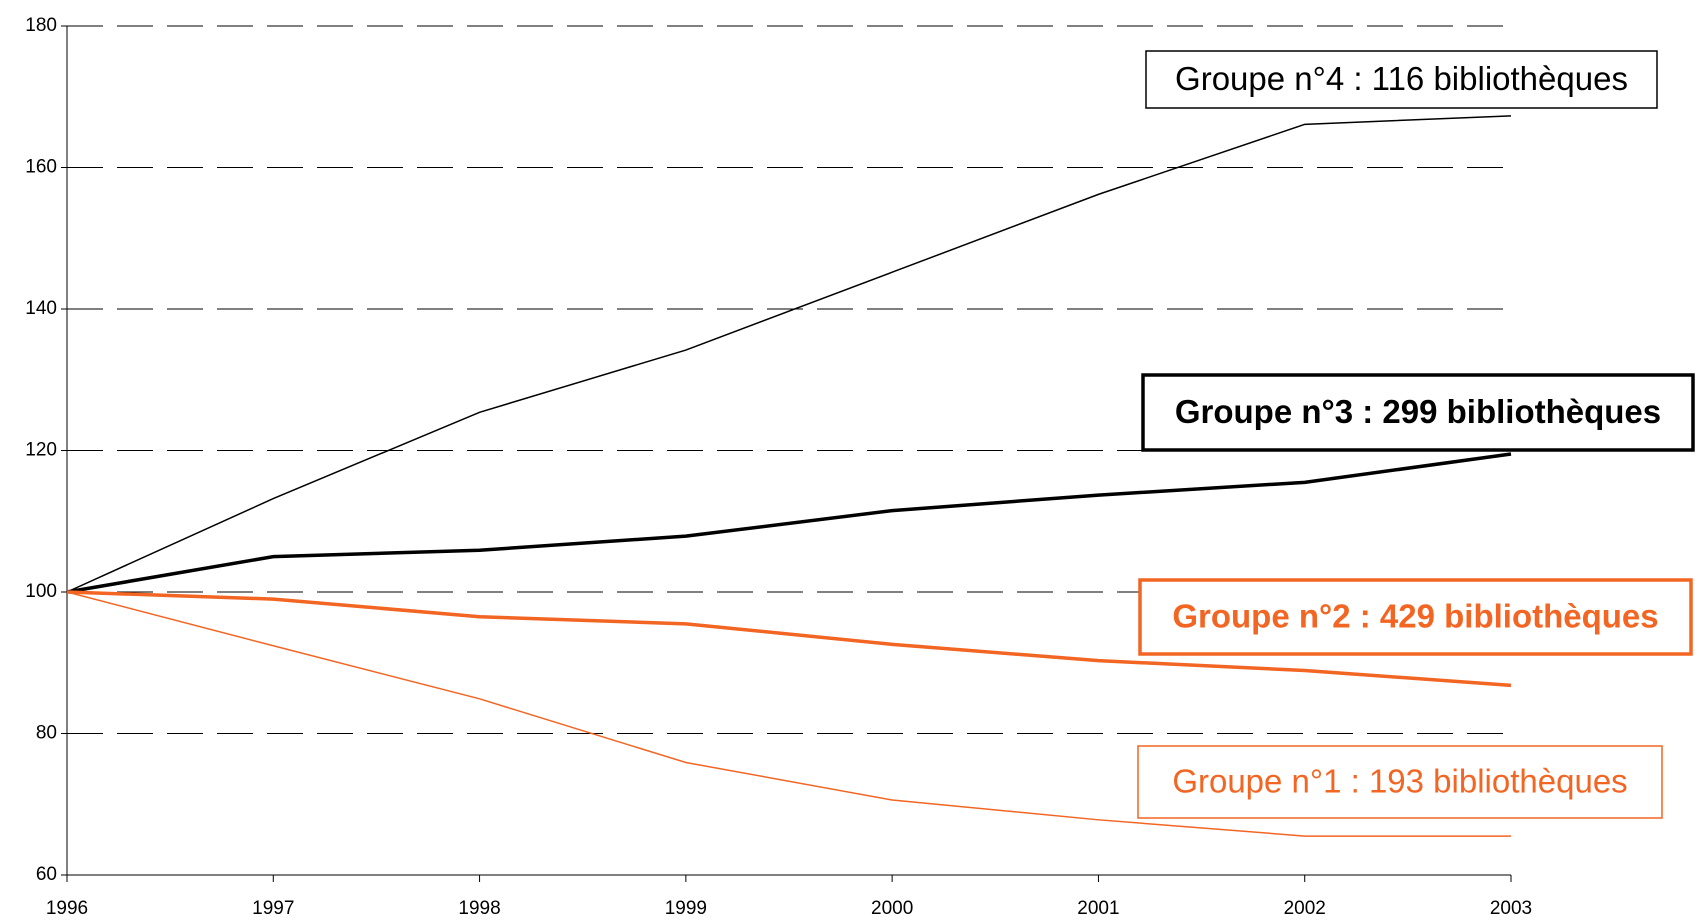 The image size is (1695, 924). I want to click on x-tick-label: 2000, so click(892, 908).